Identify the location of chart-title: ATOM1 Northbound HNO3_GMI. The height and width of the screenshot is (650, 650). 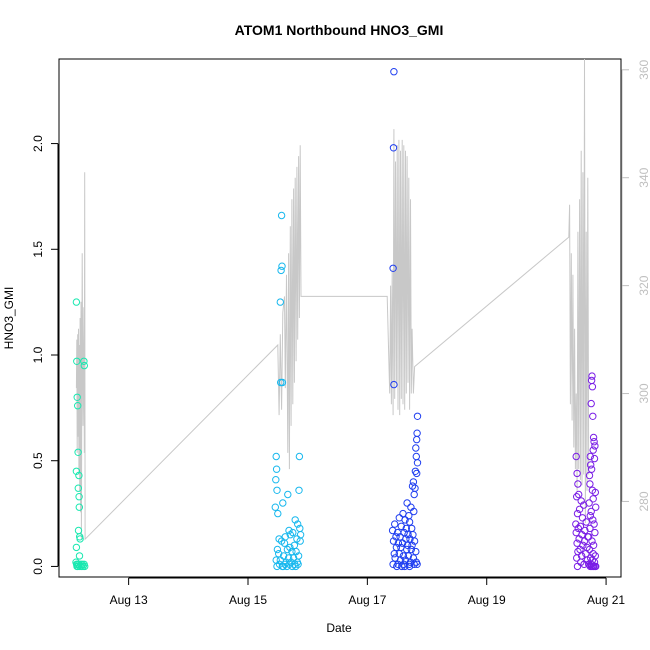
(339, 30).